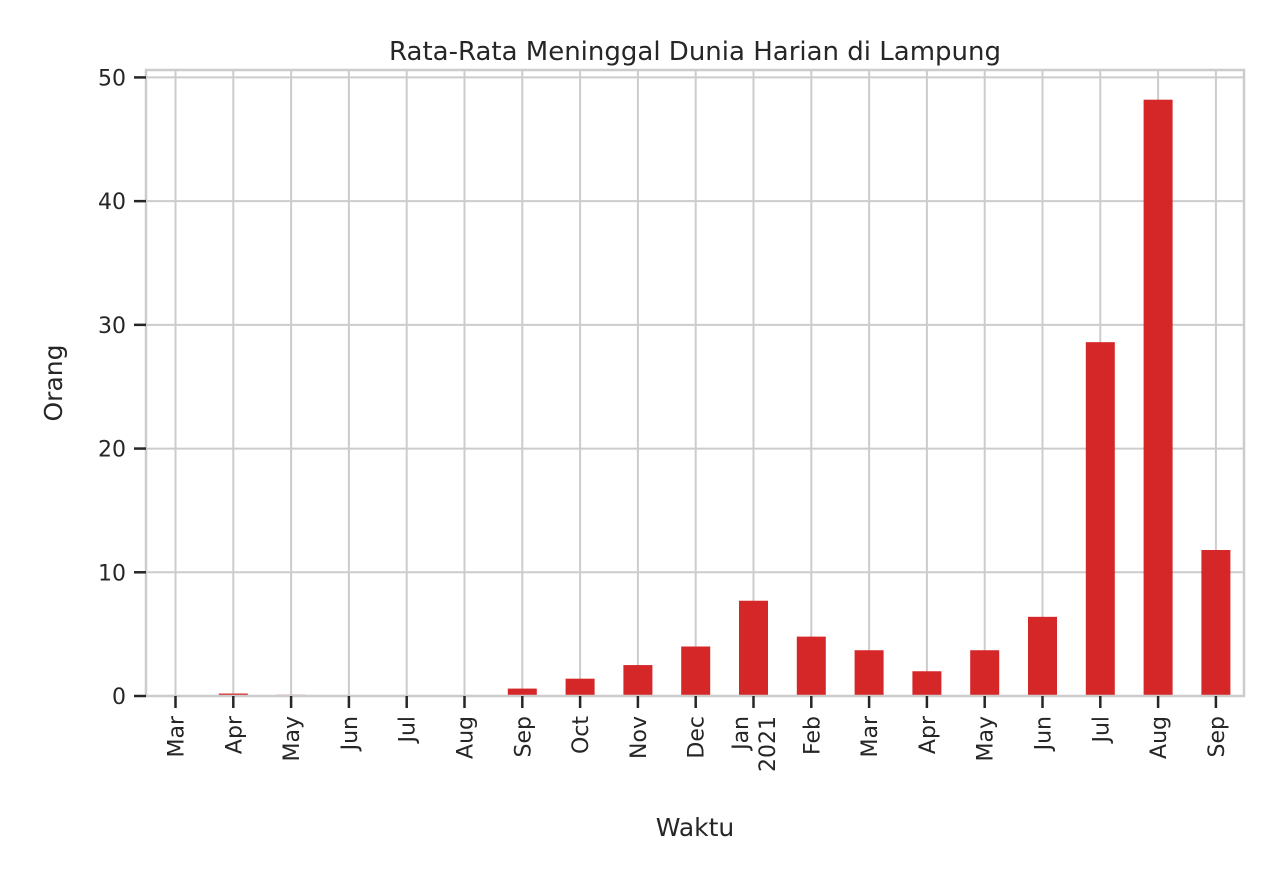 Image resolution: width=1280 pixels, height=880 pixels. I want to click on x-axis-title: Waktu, so click(695, 827).